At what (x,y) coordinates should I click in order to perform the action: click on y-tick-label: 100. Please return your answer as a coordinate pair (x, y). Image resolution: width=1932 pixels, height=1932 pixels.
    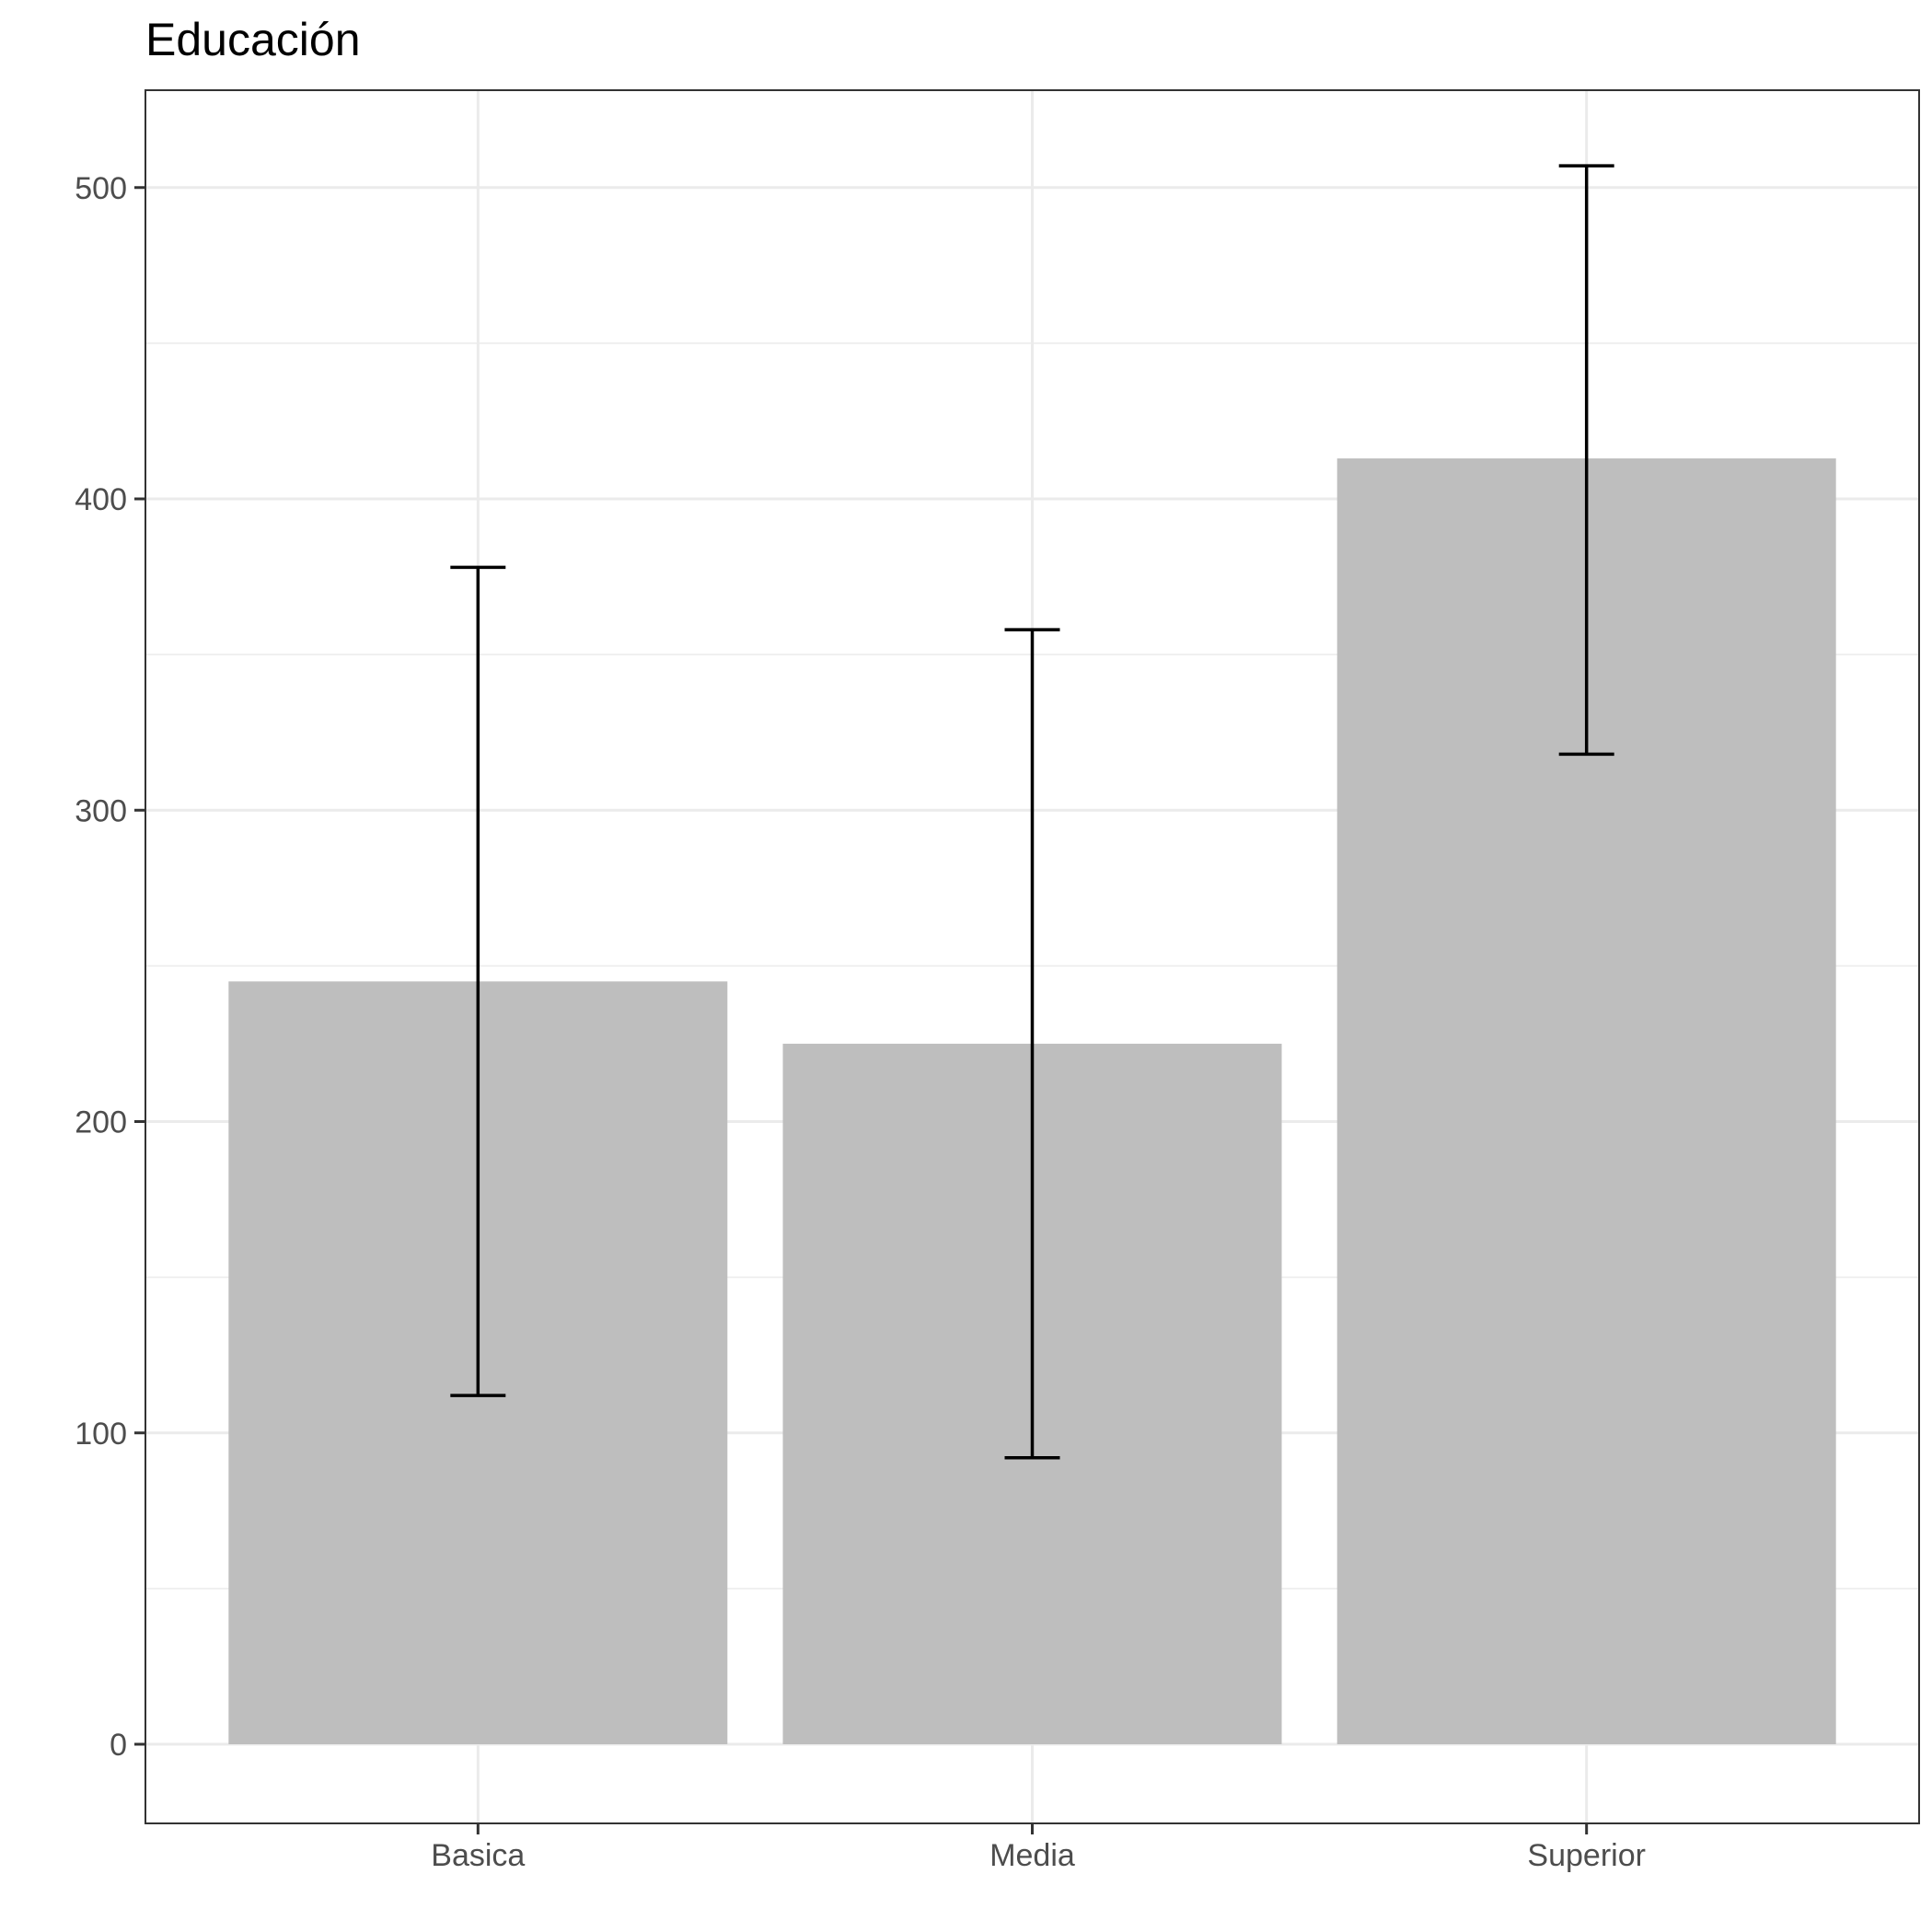
    Looking at the image, I should click on (101, 1435).